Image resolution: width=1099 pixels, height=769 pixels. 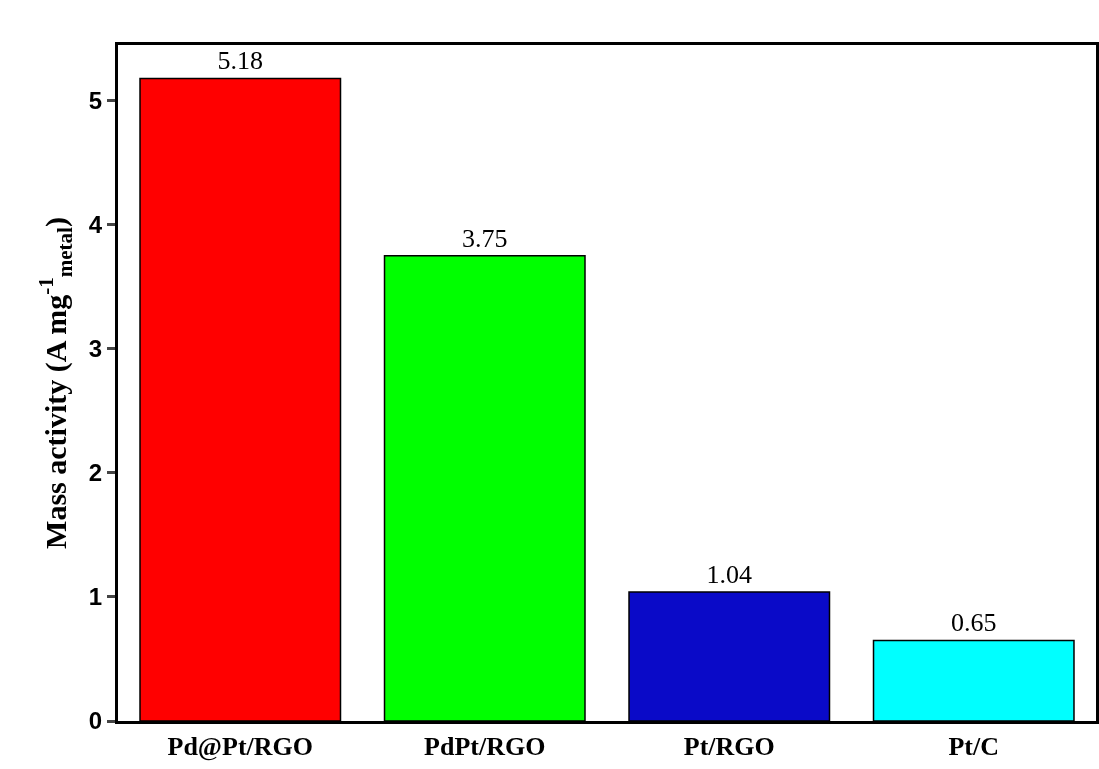 What do you see at coordinates (240, 61) in the screenshot?
I see `data-label: 5.18` at bounding box center [240, 61].